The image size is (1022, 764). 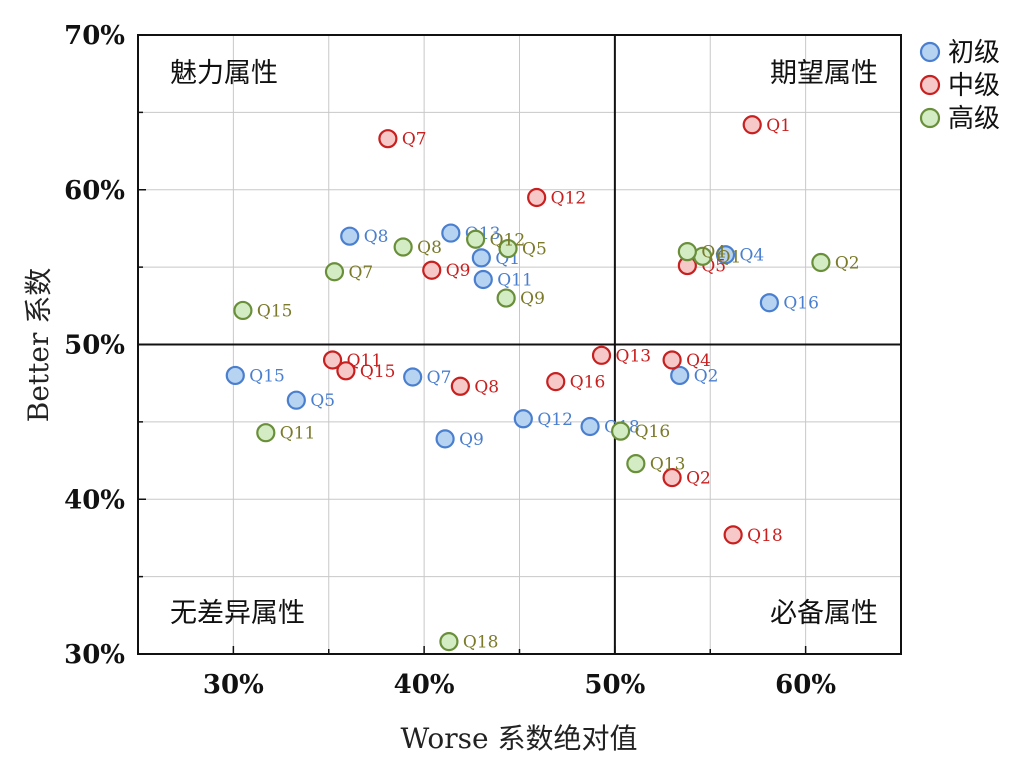 What do you see at coordinates (974, 86) in the screenshot?
I see `legend-label: 中级` at bounding box center [974, 86].